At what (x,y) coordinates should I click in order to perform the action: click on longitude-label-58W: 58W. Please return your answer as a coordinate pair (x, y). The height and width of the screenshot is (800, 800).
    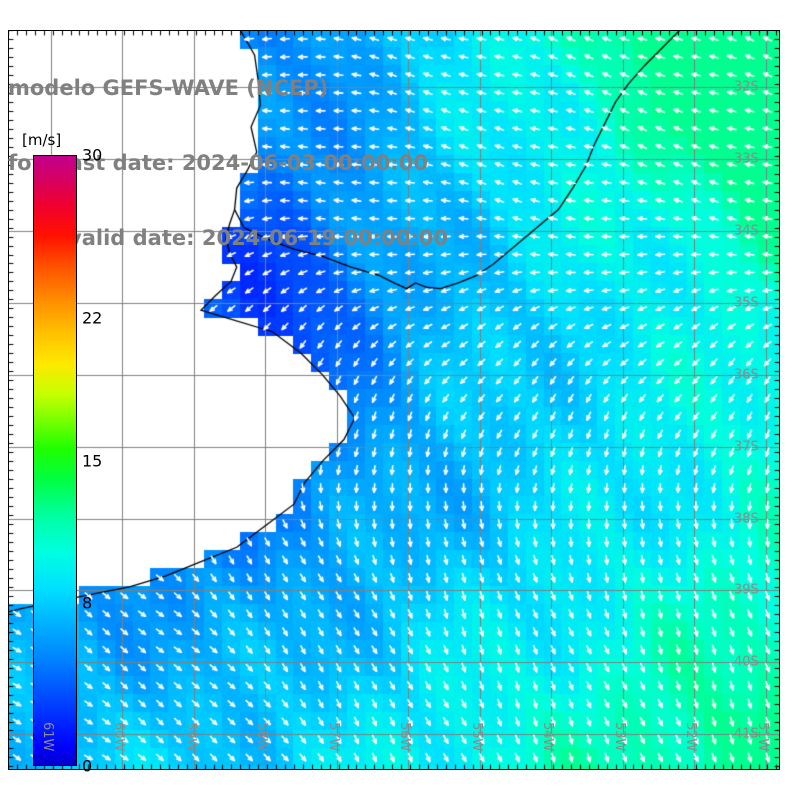
    Looking at the image, I should click on (262, 737).